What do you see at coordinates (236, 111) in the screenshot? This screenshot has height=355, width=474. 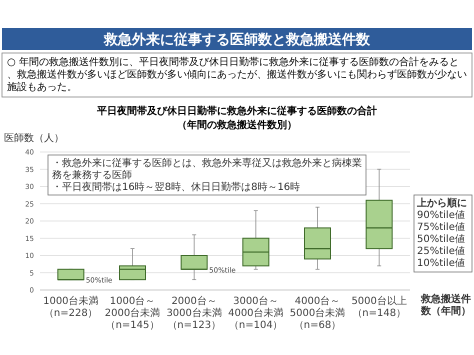 I see `chart-title: 平日夜間帯及び休日日勤帯に救急外来に従事する医師数の合計` at bounding box center [236, 111].